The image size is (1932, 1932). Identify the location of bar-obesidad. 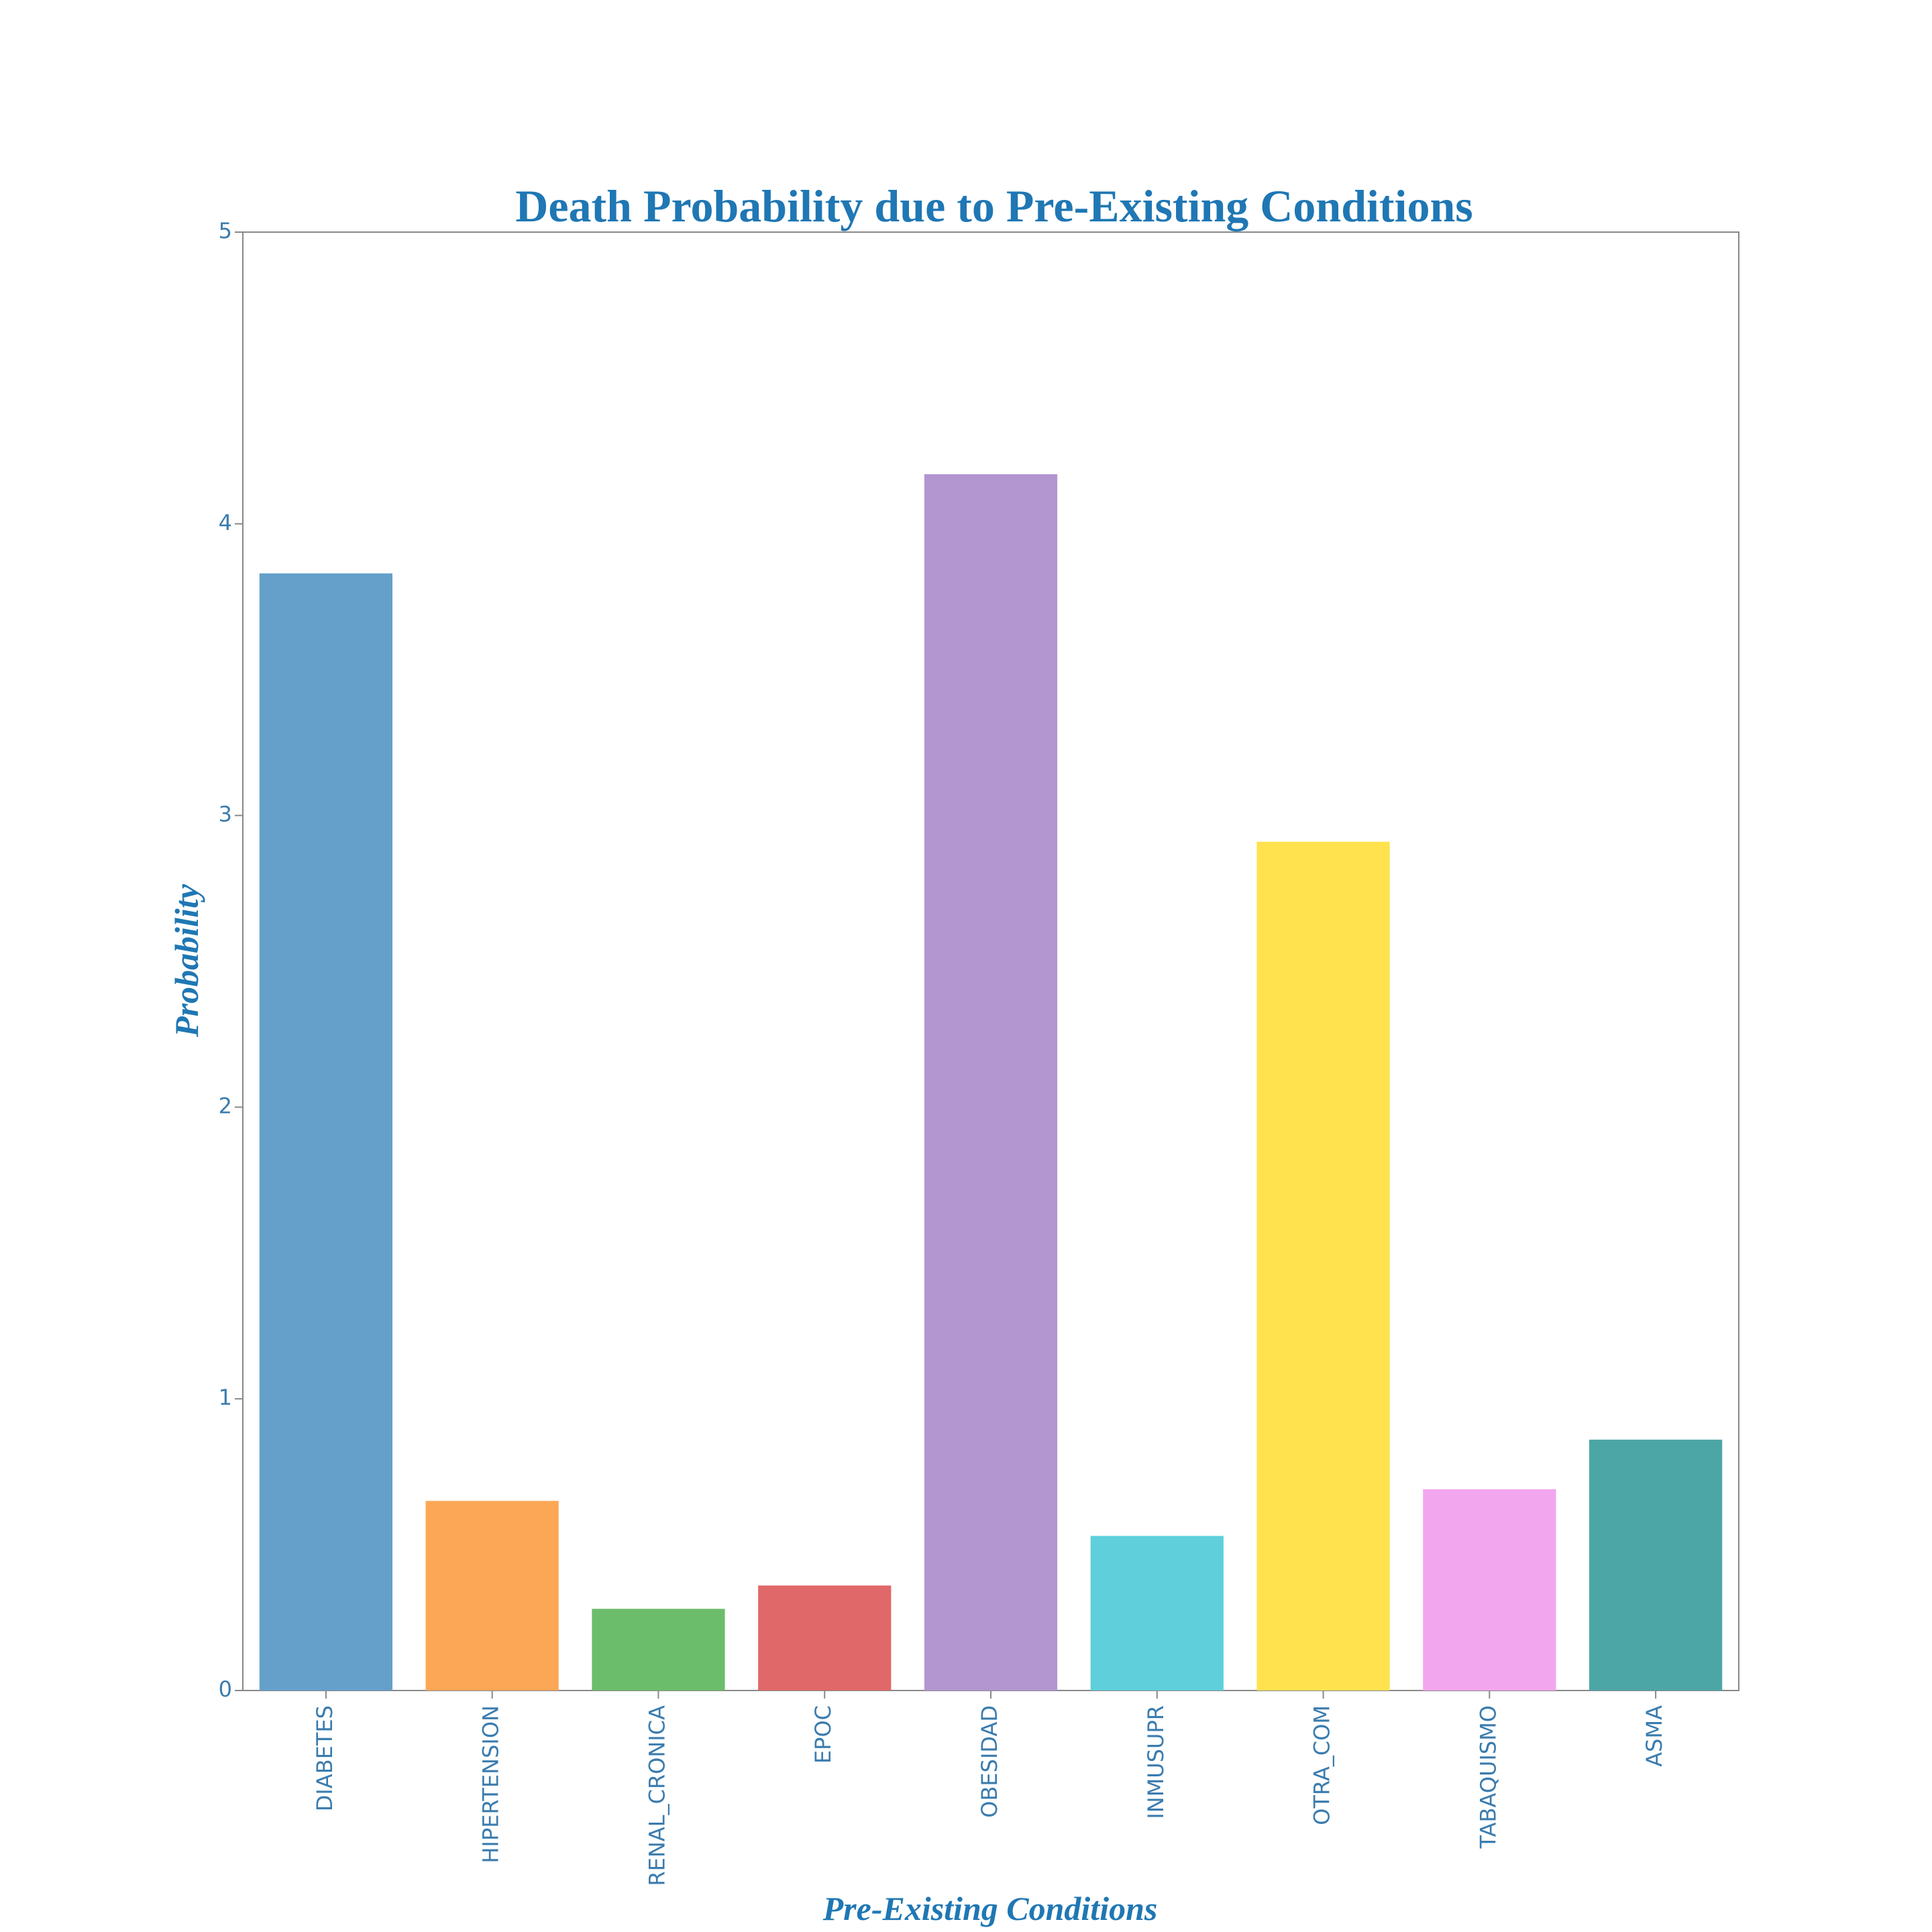
(991, 1082).